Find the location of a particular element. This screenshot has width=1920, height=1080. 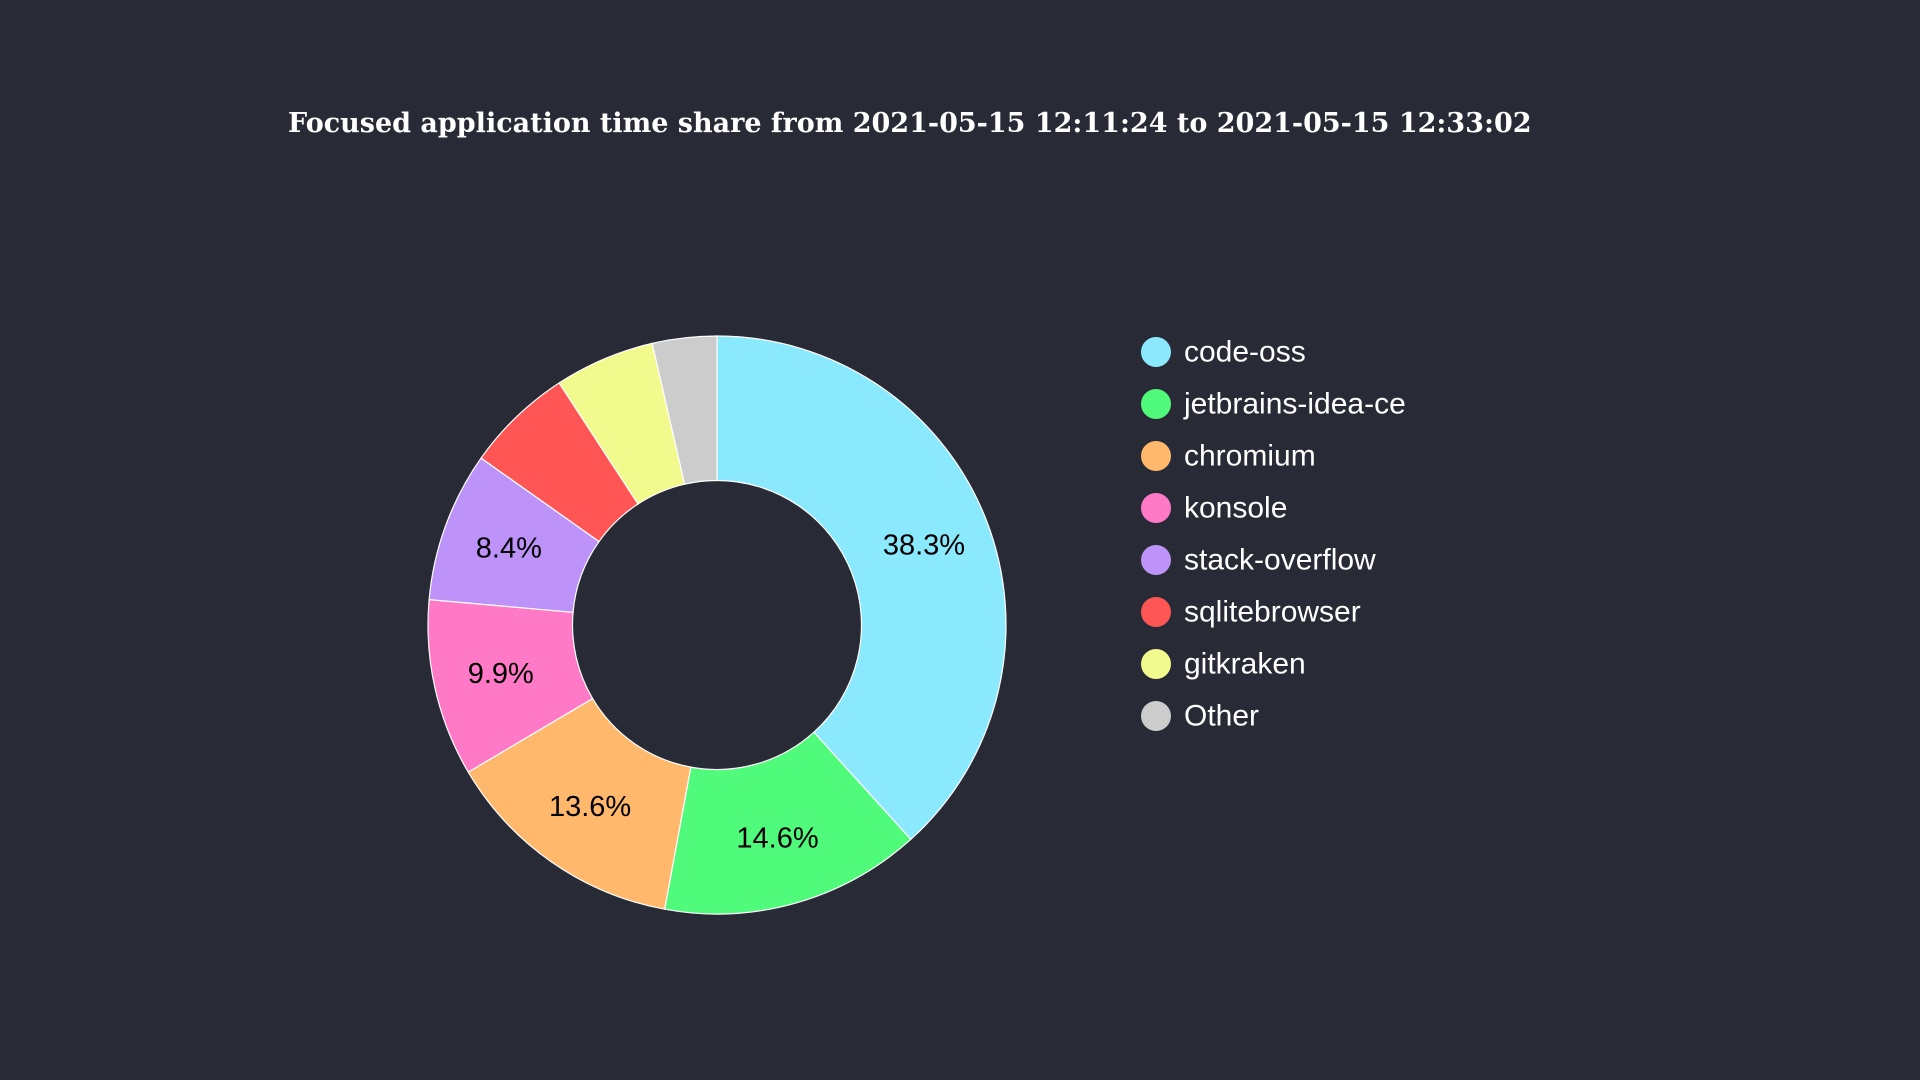

legend-item-stack-overflow: stack-overflow is located at coordinates (1258, 560).